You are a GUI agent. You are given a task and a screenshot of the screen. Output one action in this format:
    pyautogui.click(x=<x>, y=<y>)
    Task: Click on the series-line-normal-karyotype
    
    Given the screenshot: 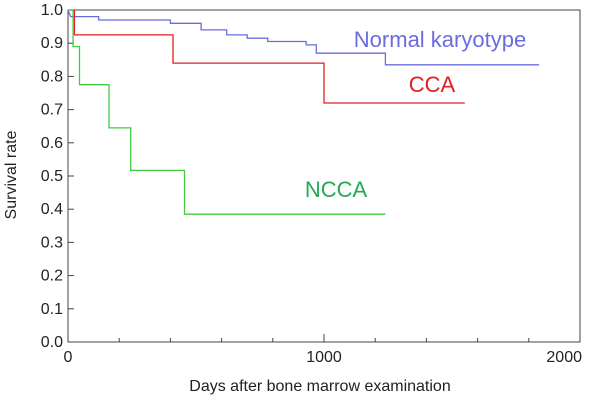 What is the action you would take?
    pyautogui.click(x=303, y=37)
    